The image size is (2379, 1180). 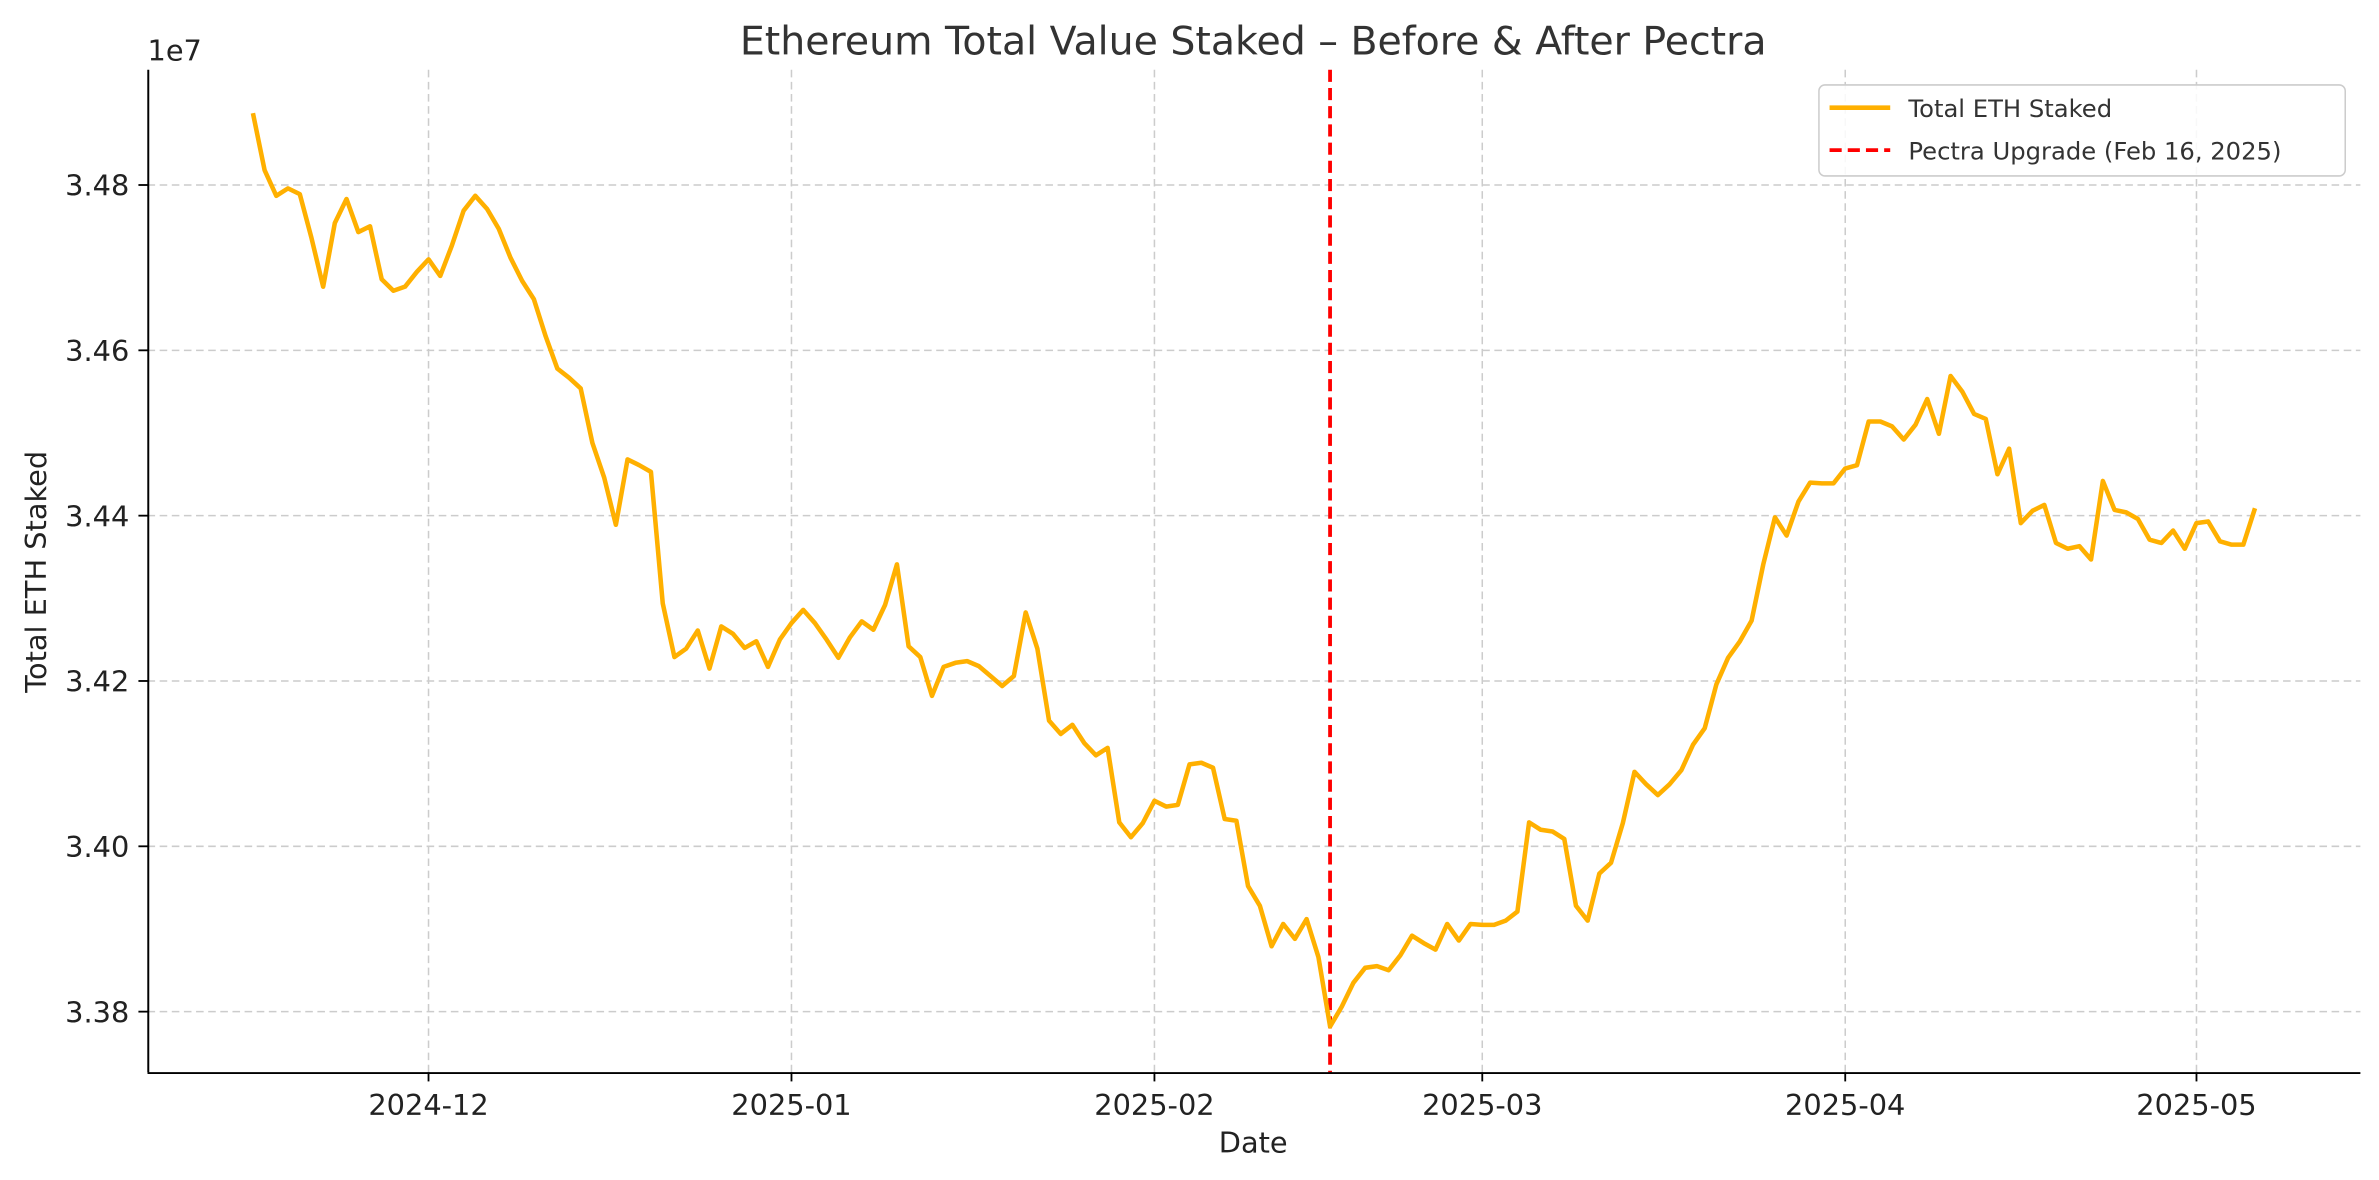 What do you see at coordinates (791, 1105) in the screenshot?
I see `x-tick-label: 2025-01` at bounding box center [791, 1105].